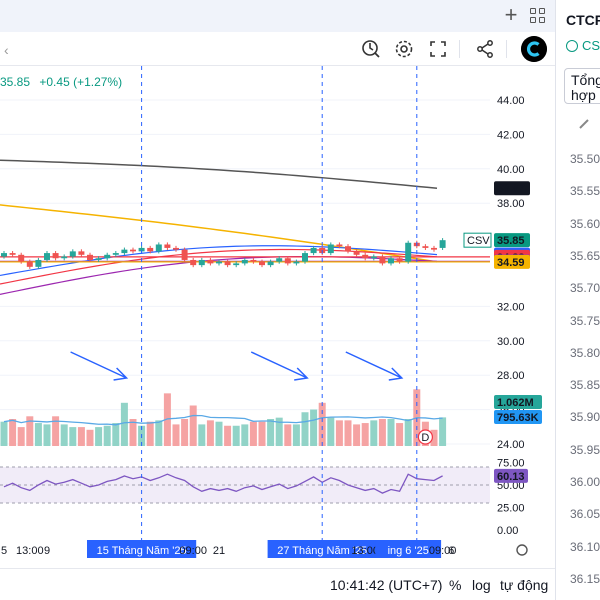 The image size is (600, 600). I want to click on volume-ma-label-bg, so click(518, 417).